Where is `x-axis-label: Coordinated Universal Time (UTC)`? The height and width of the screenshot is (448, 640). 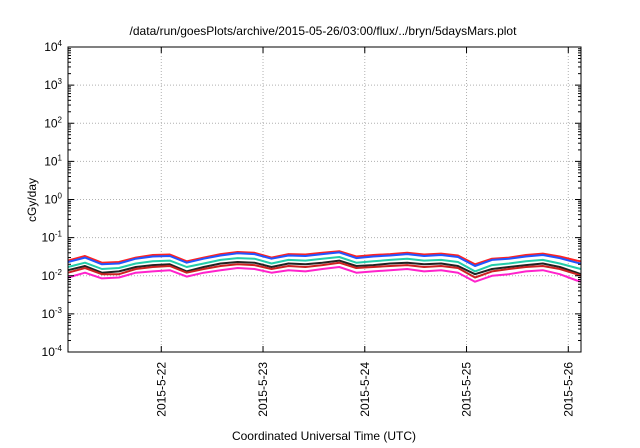 x-axis-label: Coordinated Universal Time (UTC) is located at coordinates (324, 436).